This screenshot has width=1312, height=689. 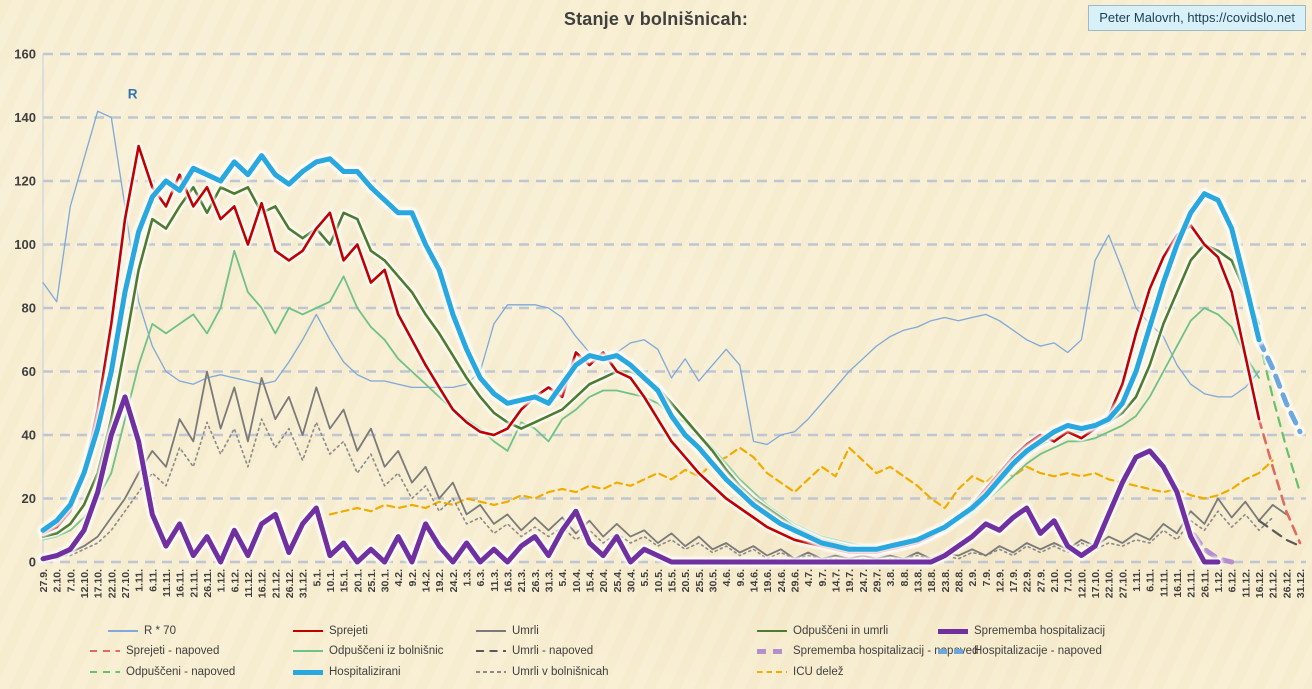 I want to click on legend-label: Odpuščeni iz bolnišnic, so click(x=386, y=651).